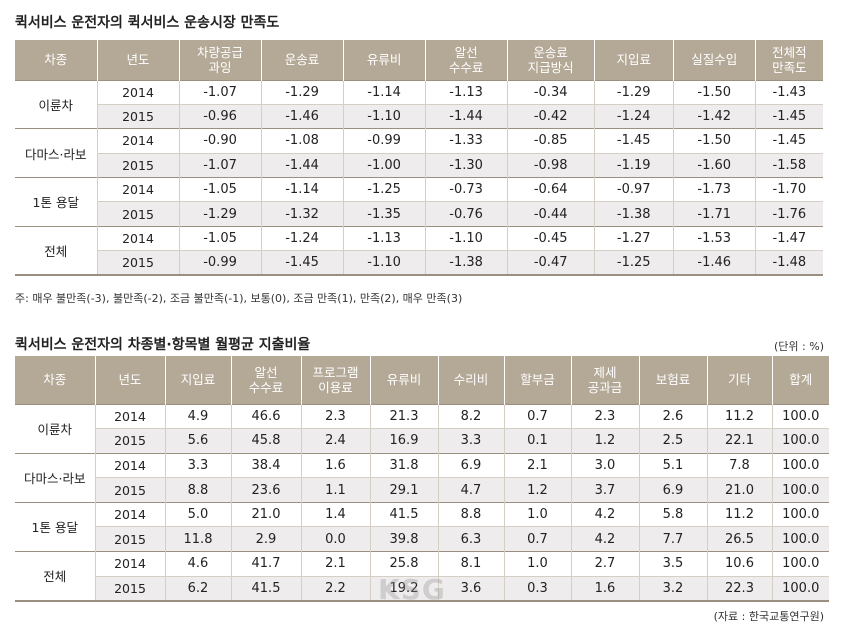 The image size is (850, 639). Describe the element at coordinates (470, 539) in the screenshot. I see `value-cell: 6.3` at that location.